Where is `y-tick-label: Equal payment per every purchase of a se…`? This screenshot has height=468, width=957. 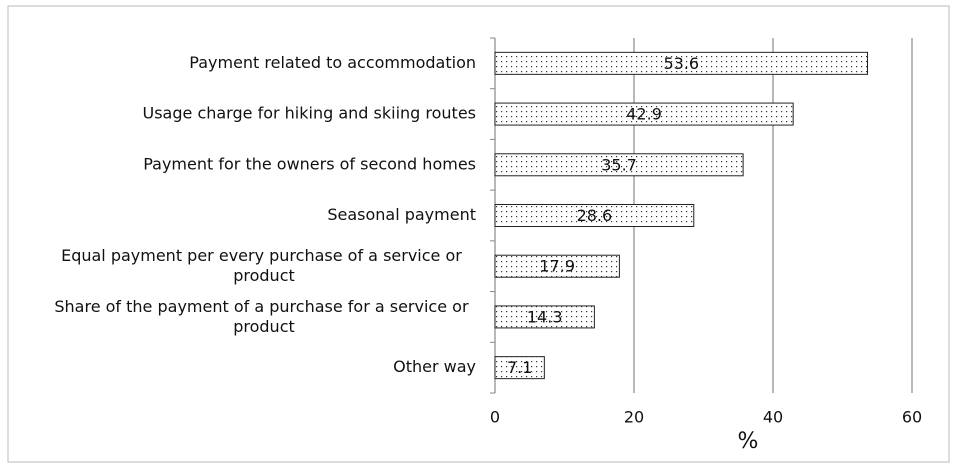
y-tick-label: Equal payment per every purchase of a se… is located at coordinates (264, 265).